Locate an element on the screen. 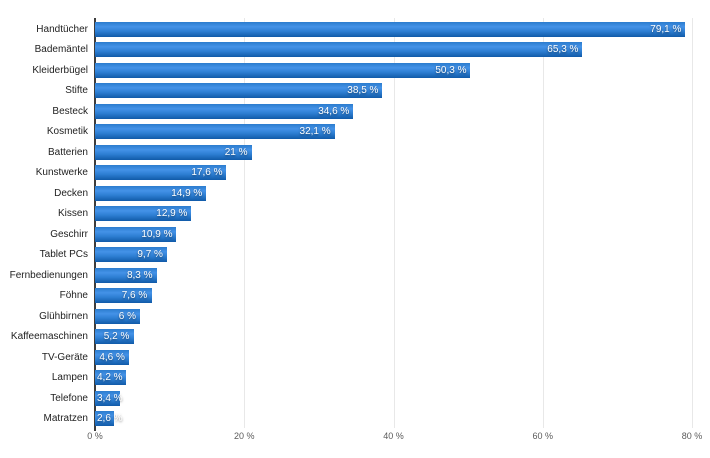 This screenshot has height=458, width=710. value-label: 4,2 % is located at coordinates (110, 378).